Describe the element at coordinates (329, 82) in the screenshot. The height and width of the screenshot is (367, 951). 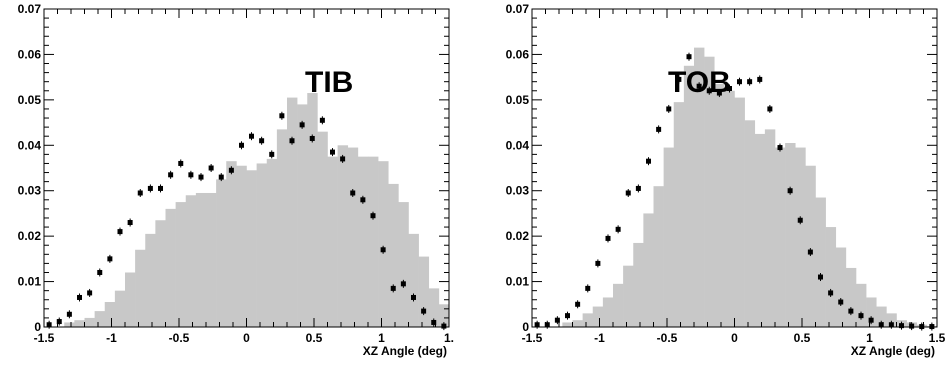
I see `panel-label: TIB` at that location.